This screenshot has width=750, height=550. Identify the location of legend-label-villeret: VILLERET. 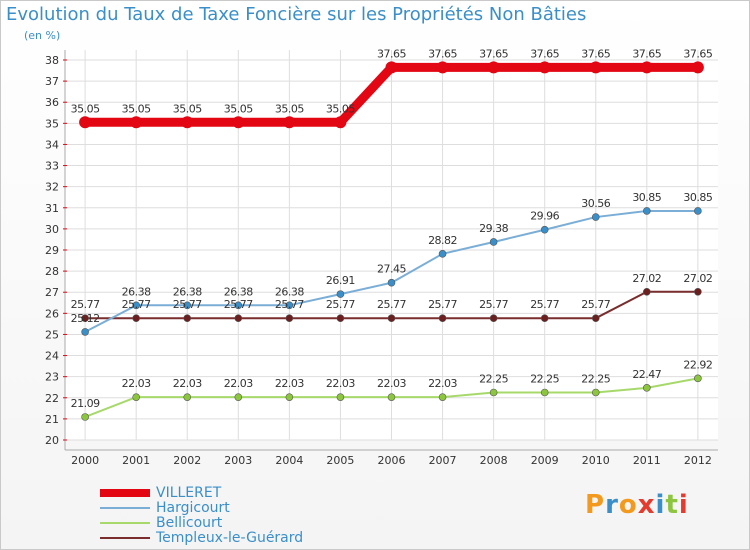
(189, 493).